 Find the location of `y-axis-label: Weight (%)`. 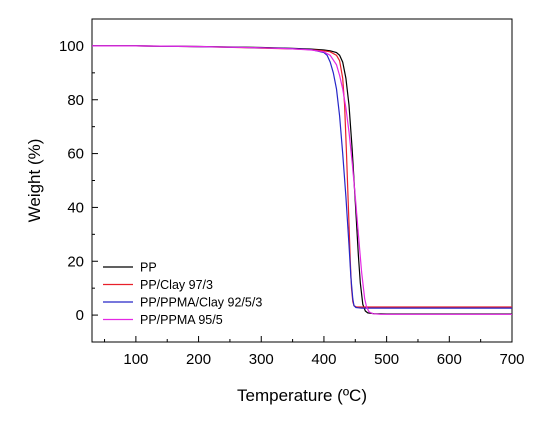

y-axis-label: Weight (%) is located at coordinates (34, 181).